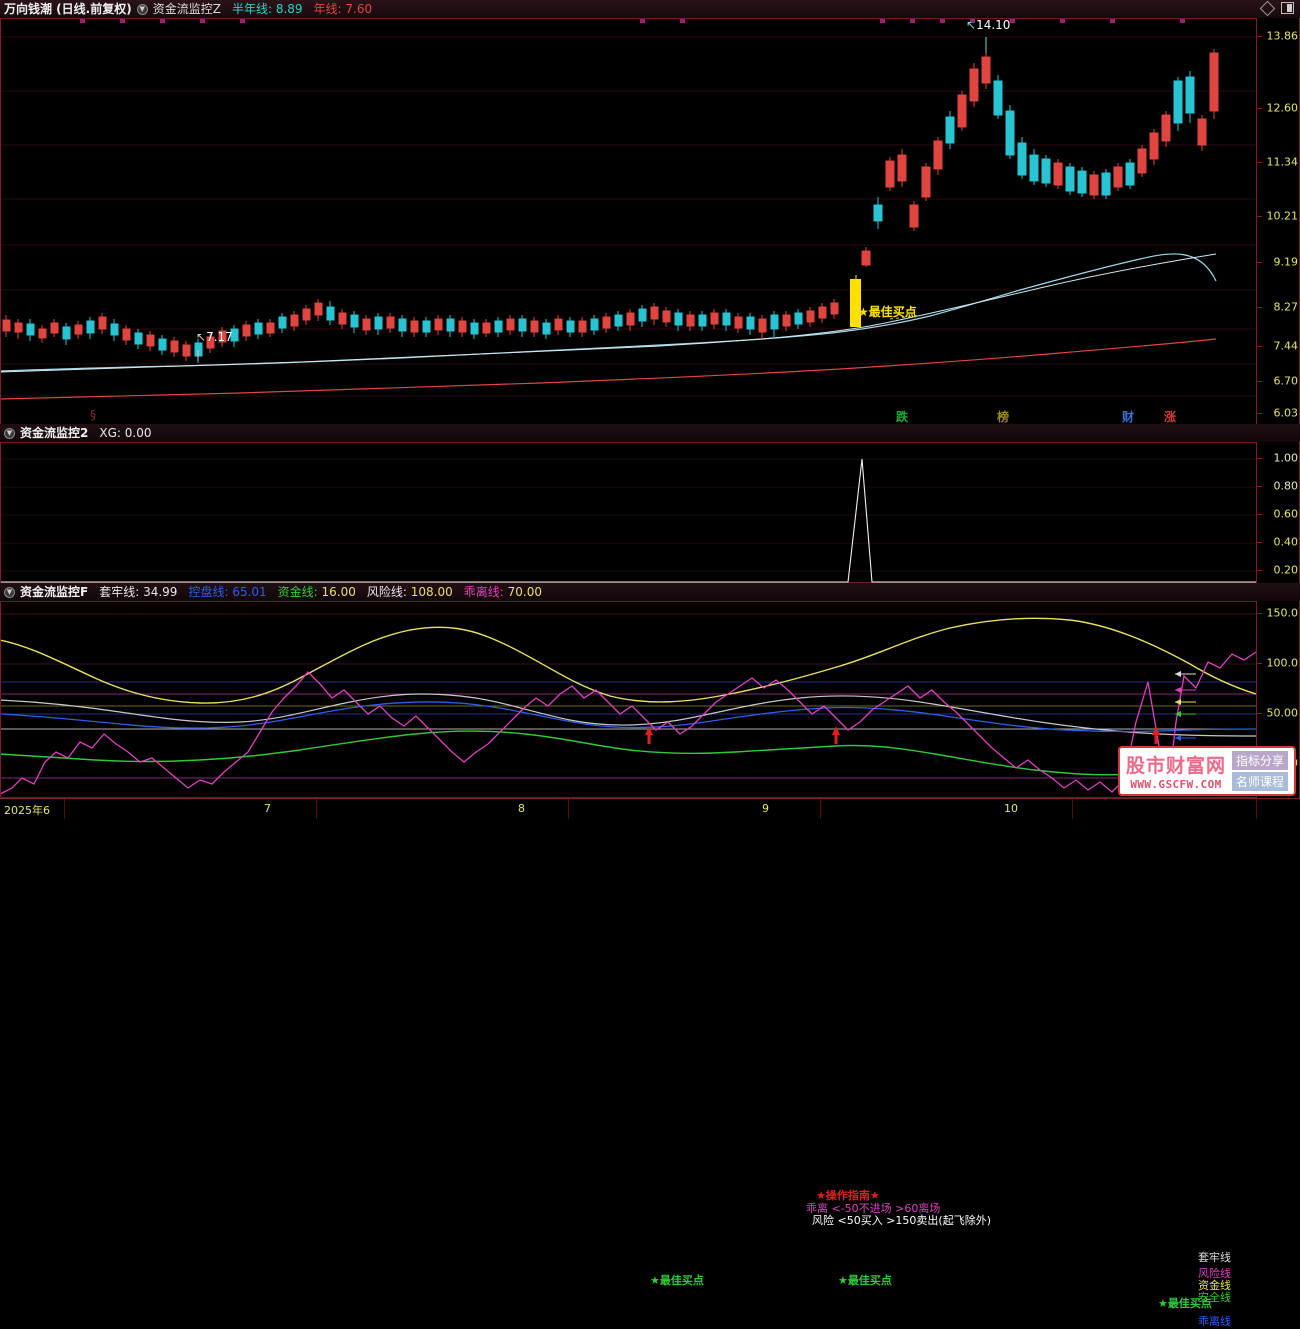 This screenshot has width=1300, height=1329. I want to click on bottom-reference-lines, so click(628, 696).